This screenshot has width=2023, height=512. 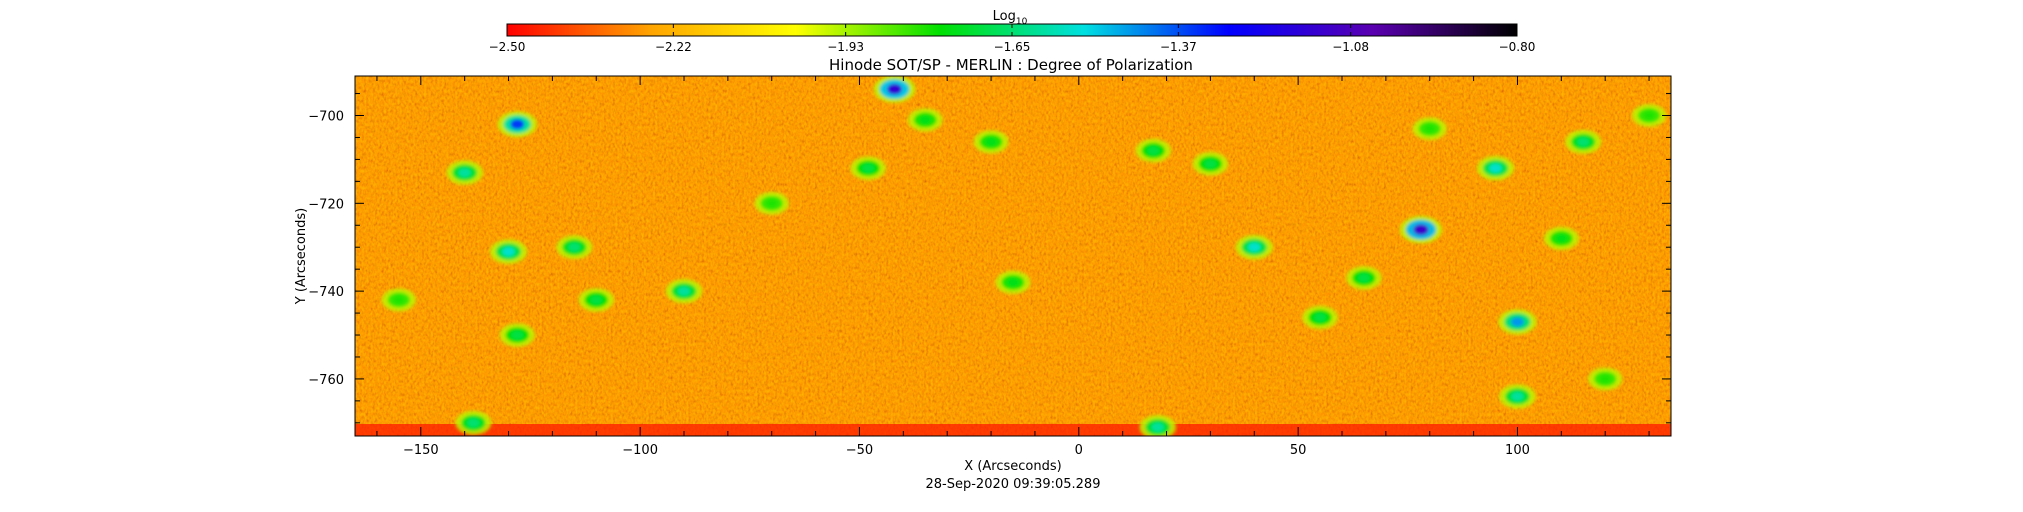 I want to click on y-tick-label: −700, so click(x=326, y=117).